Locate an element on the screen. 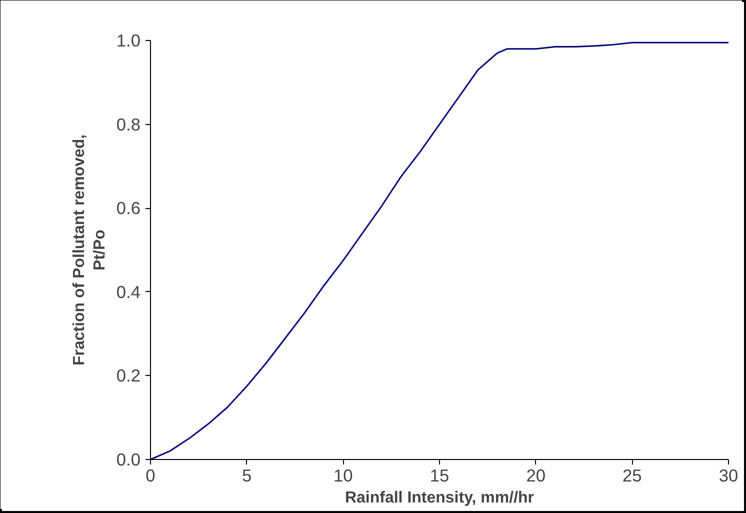  x-tick-label: 25 is located at coordinates (632, 476).